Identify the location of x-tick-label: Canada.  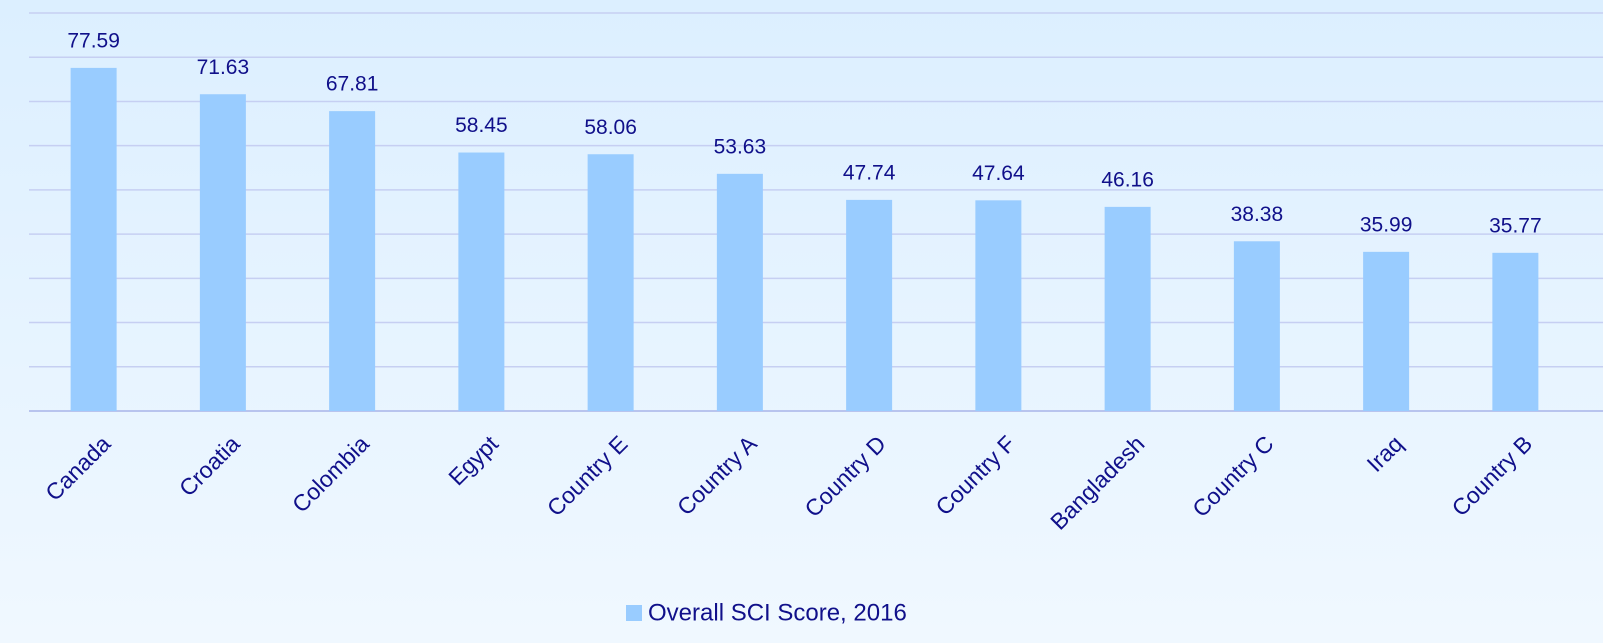
(78, 468).